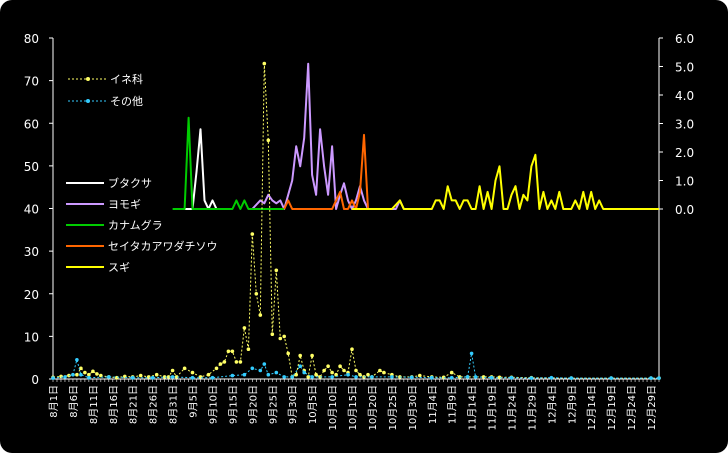 The height and width of the screenshot is (453, 728). Describe the element at coordinates (31, 82) in the screenshot. I see `left-tick-label: 70` at that location.